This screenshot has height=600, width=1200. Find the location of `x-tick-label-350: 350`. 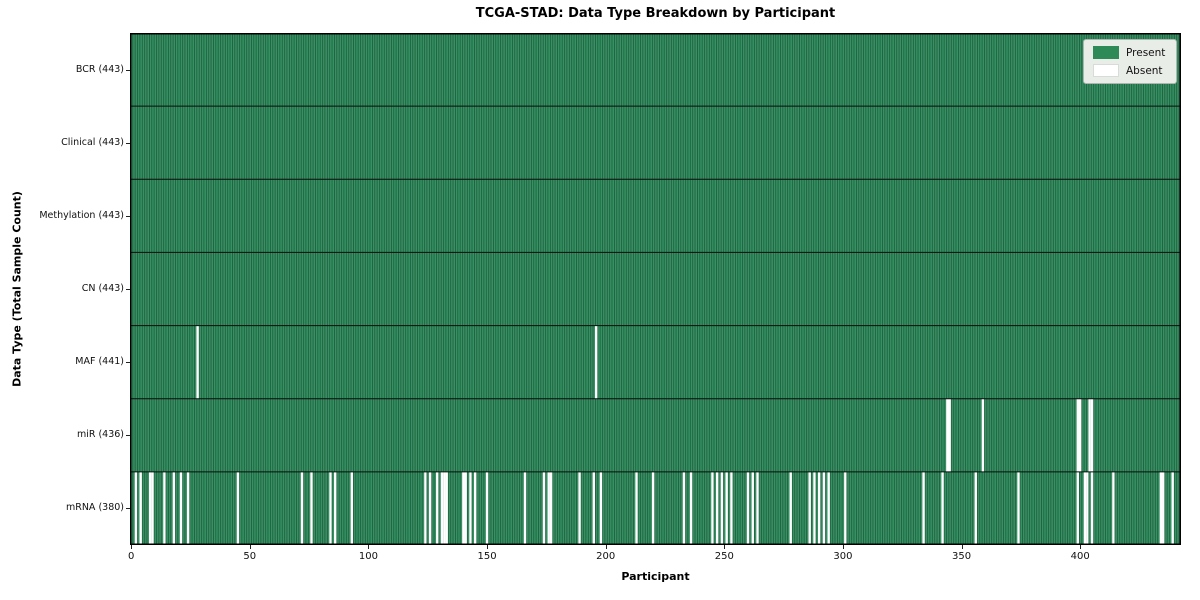

x-tick-label-350: 350 is located at coordinates (962, 556).